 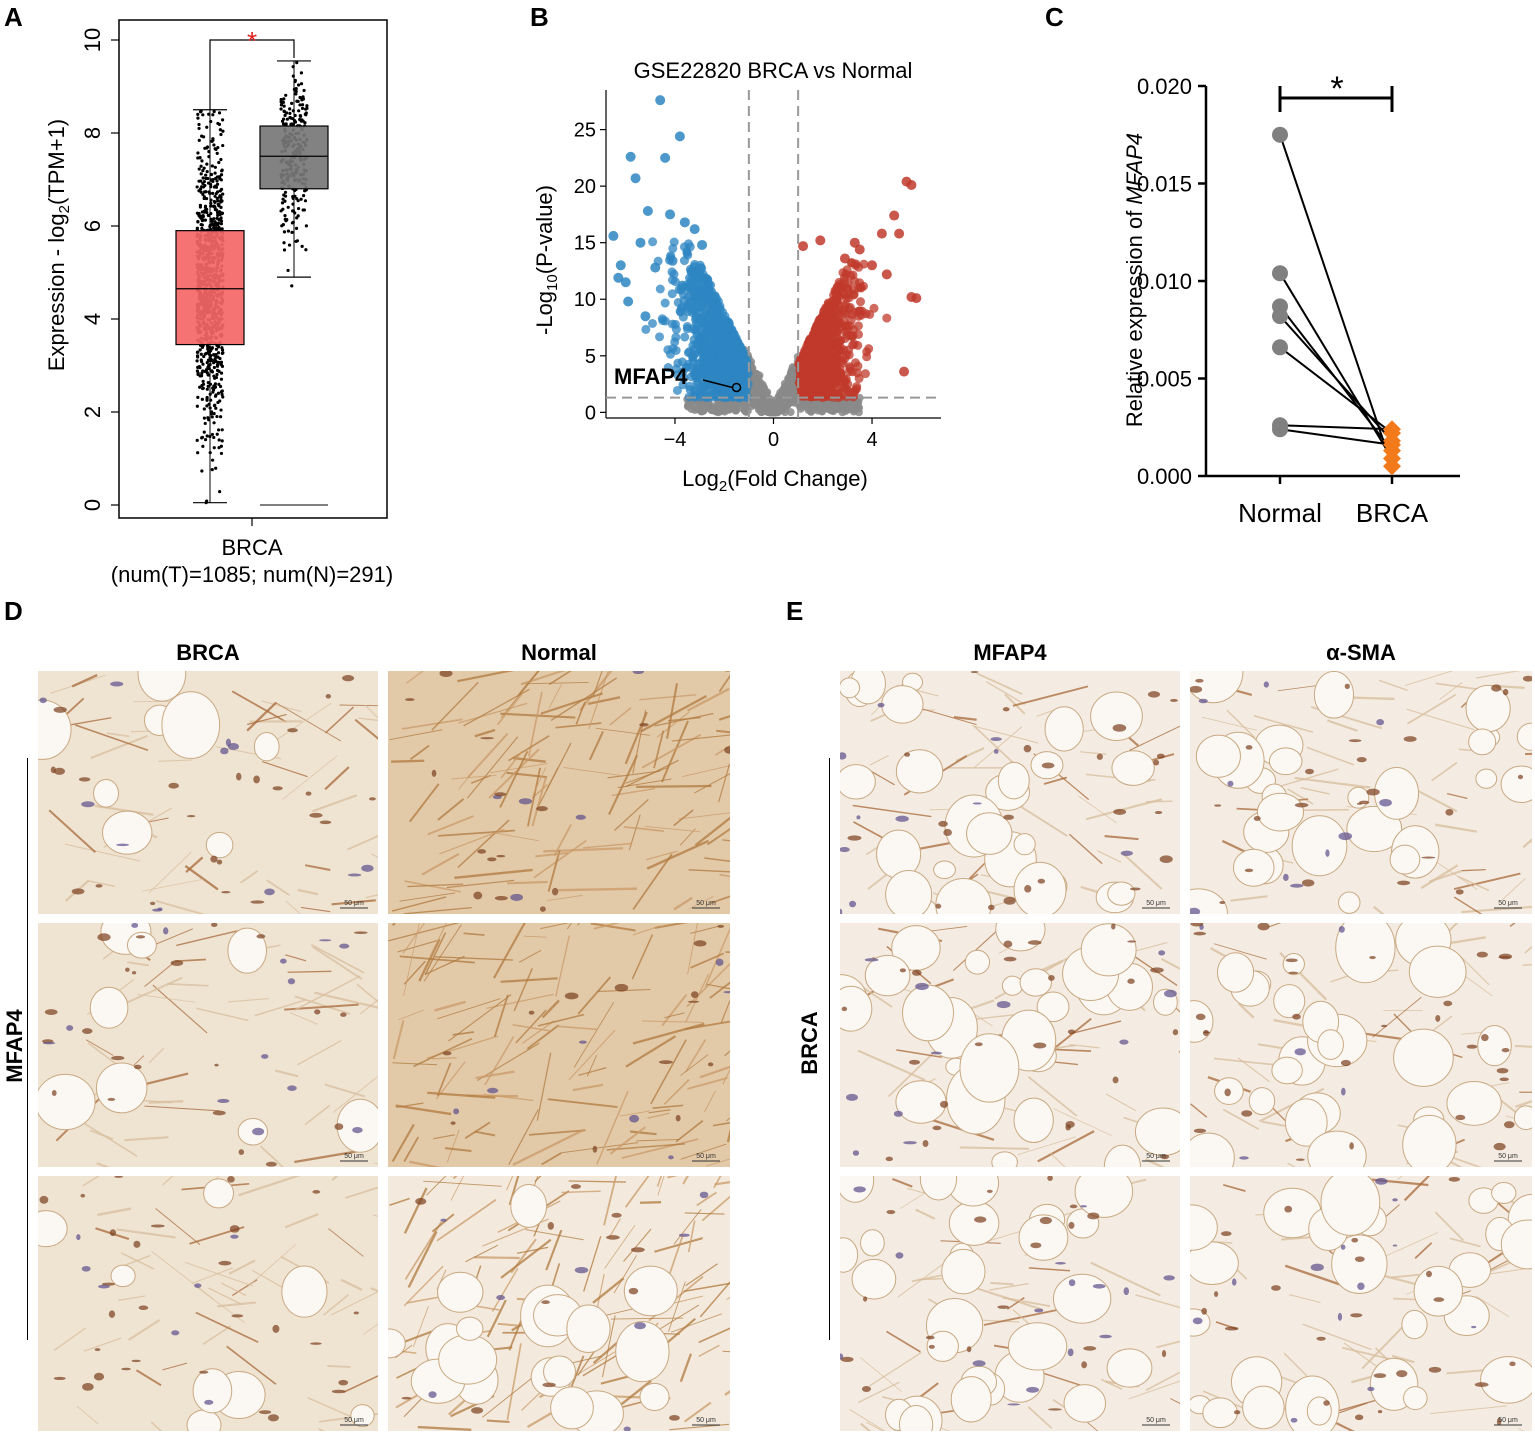 What do you see at coordinates (559, 792) in the screenshot?
I see `ihc-image: 50 μm` at bounding box center [559, 792].